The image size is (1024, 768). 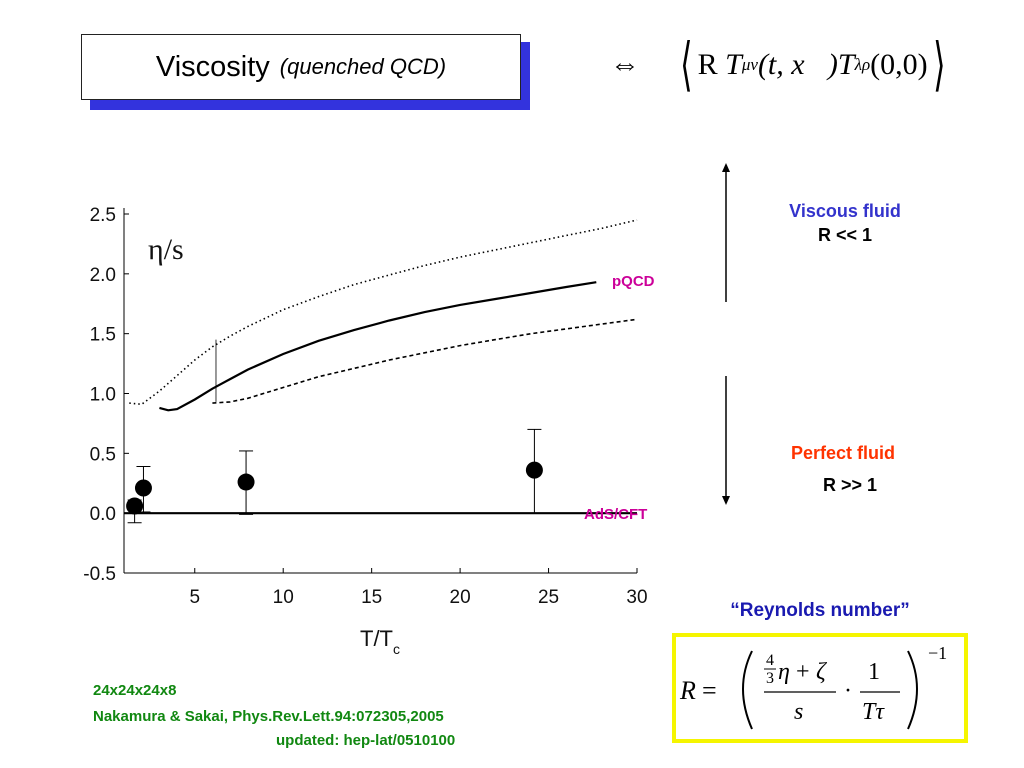 What do you see at coordinates (103, 514) in the screenshot?
I see `y-tick-label: 0.0` at bounding box center [103, 514].